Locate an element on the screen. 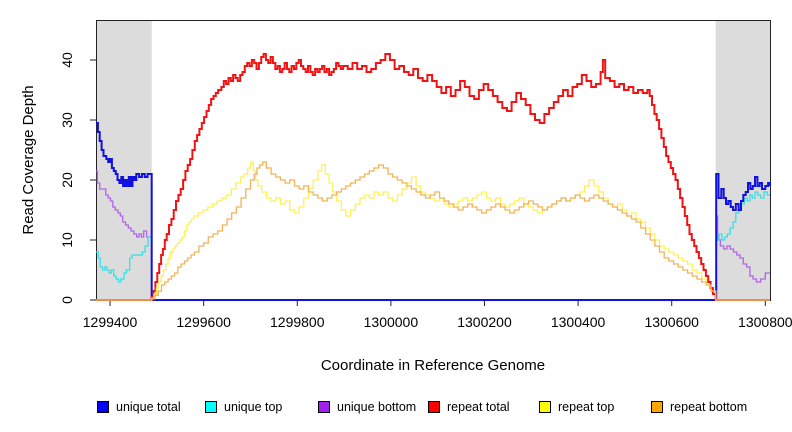 This screenshot has width=792, height=432. legend-item: repeat top is located at coordinates (576, 407).